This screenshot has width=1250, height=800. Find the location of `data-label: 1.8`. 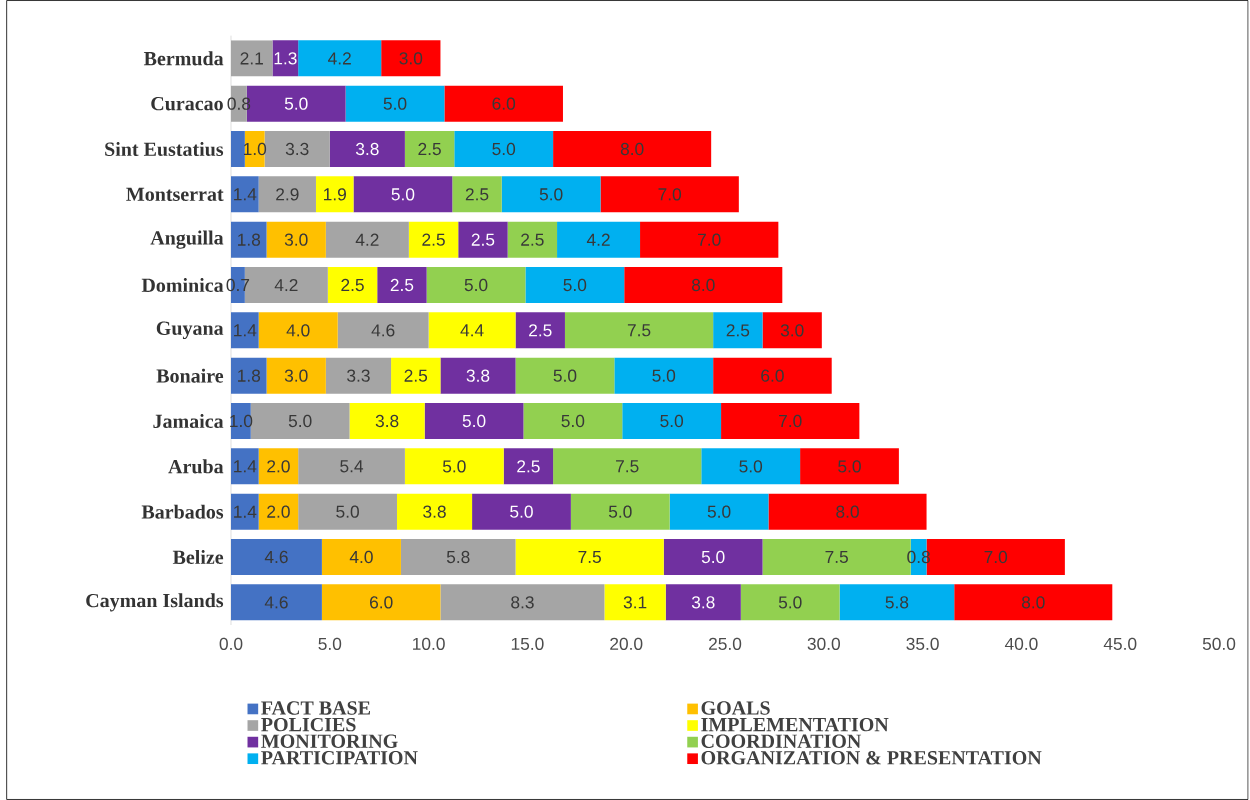

data-label: 1.8 is located at coordinates (249, 375).